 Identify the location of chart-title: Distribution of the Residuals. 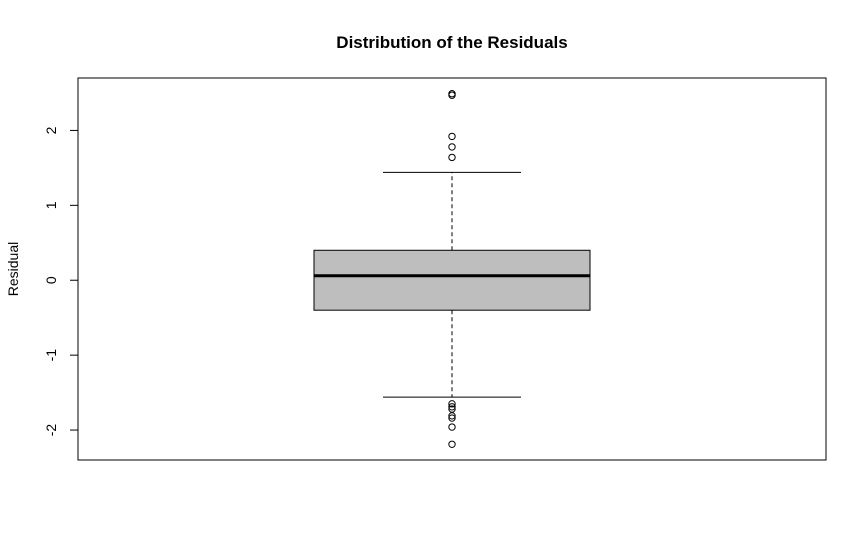
(451, 42).